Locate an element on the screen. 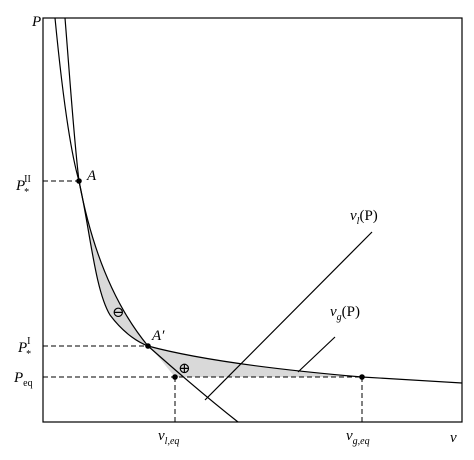 The image size is (474, 460). region-label: ⊖ is located at coordinates (118, 313).